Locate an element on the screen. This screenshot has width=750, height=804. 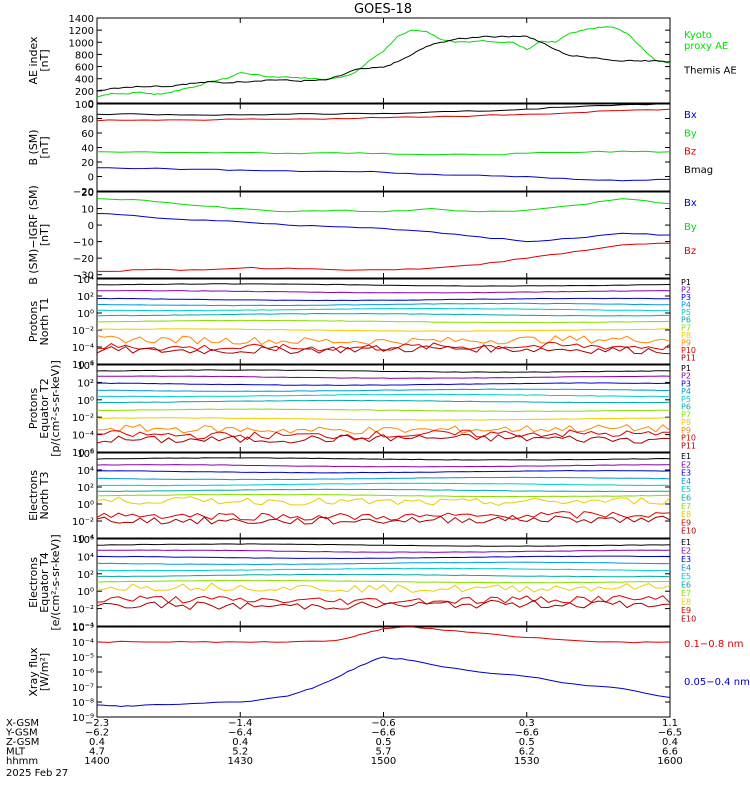
series-line-E5 is located at coordinates (383, 569).